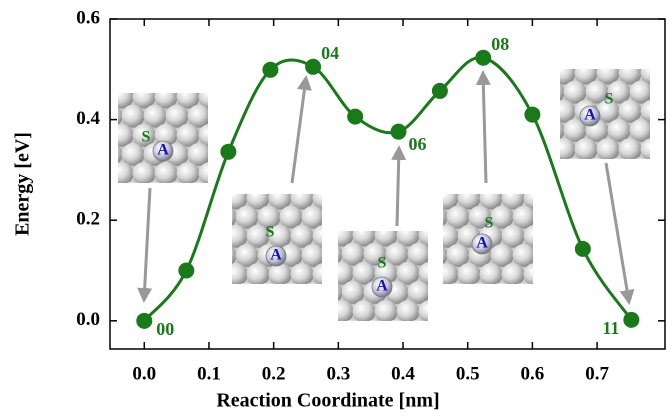 The width and height of the screenshot is (671, 416). I want to click on x-tick-label: 0.6, so click(533, 373).